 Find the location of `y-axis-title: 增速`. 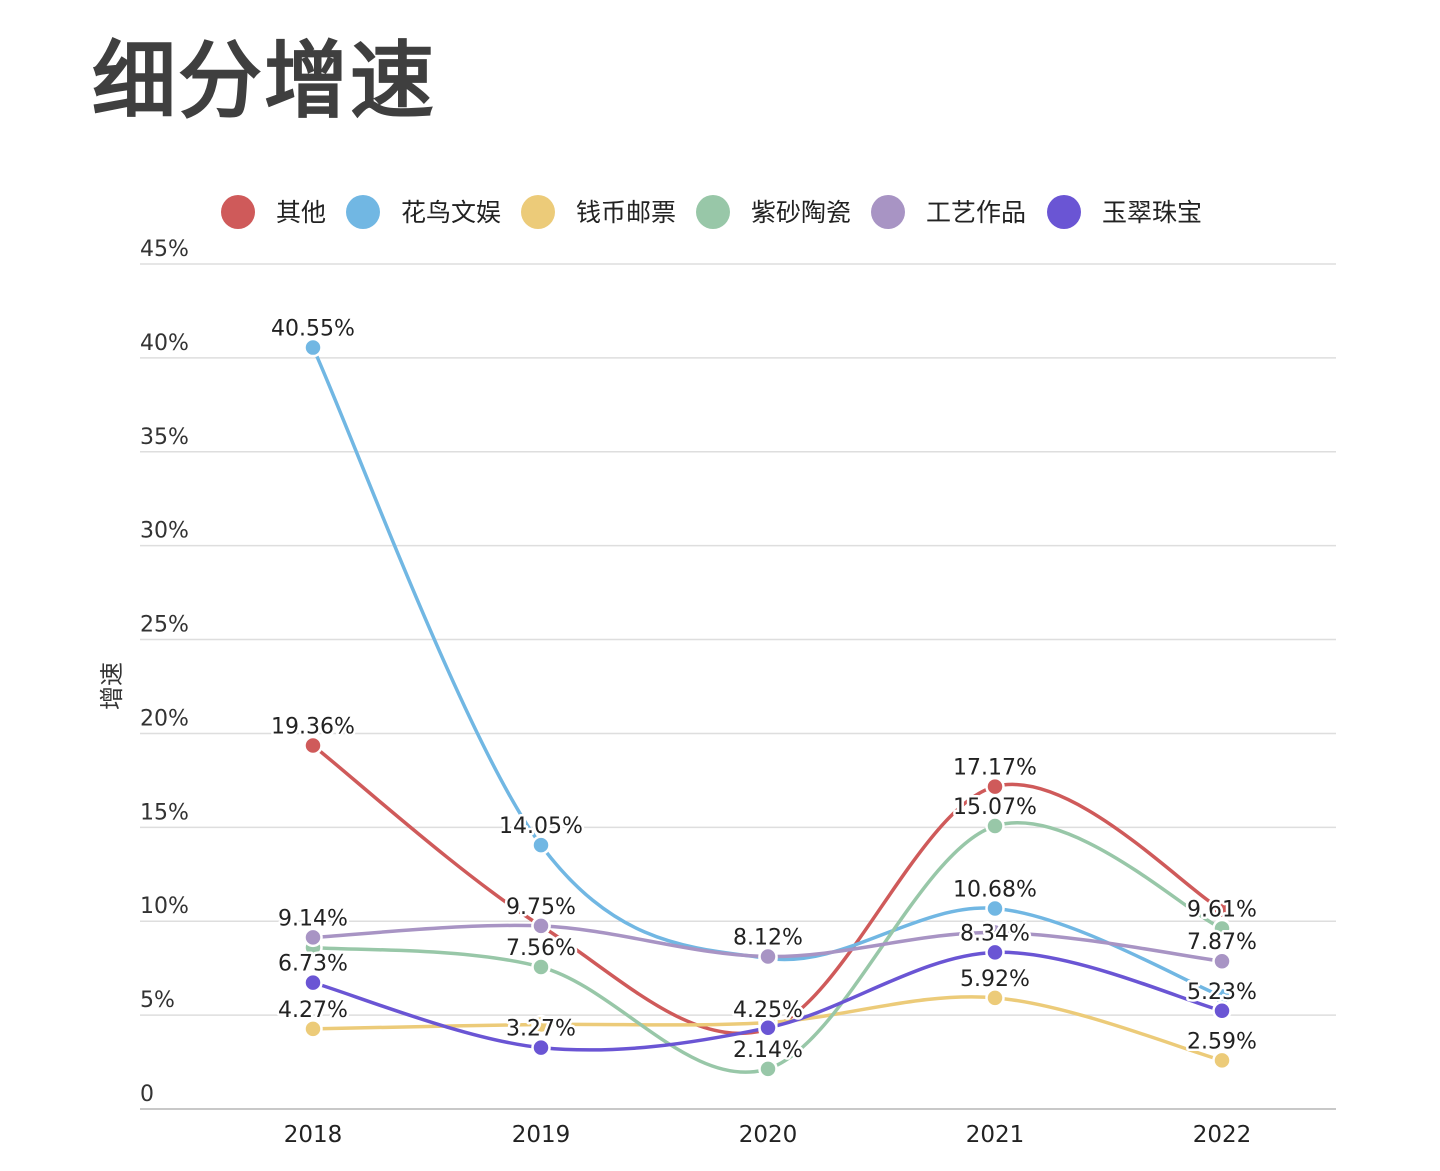

y-axis-title: 增速 is located at coordinates (112, 686).